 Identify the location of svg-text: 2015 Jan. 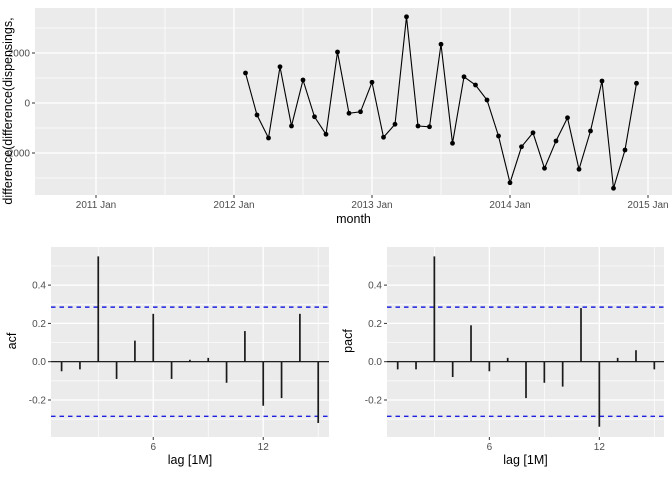
(647, 205).